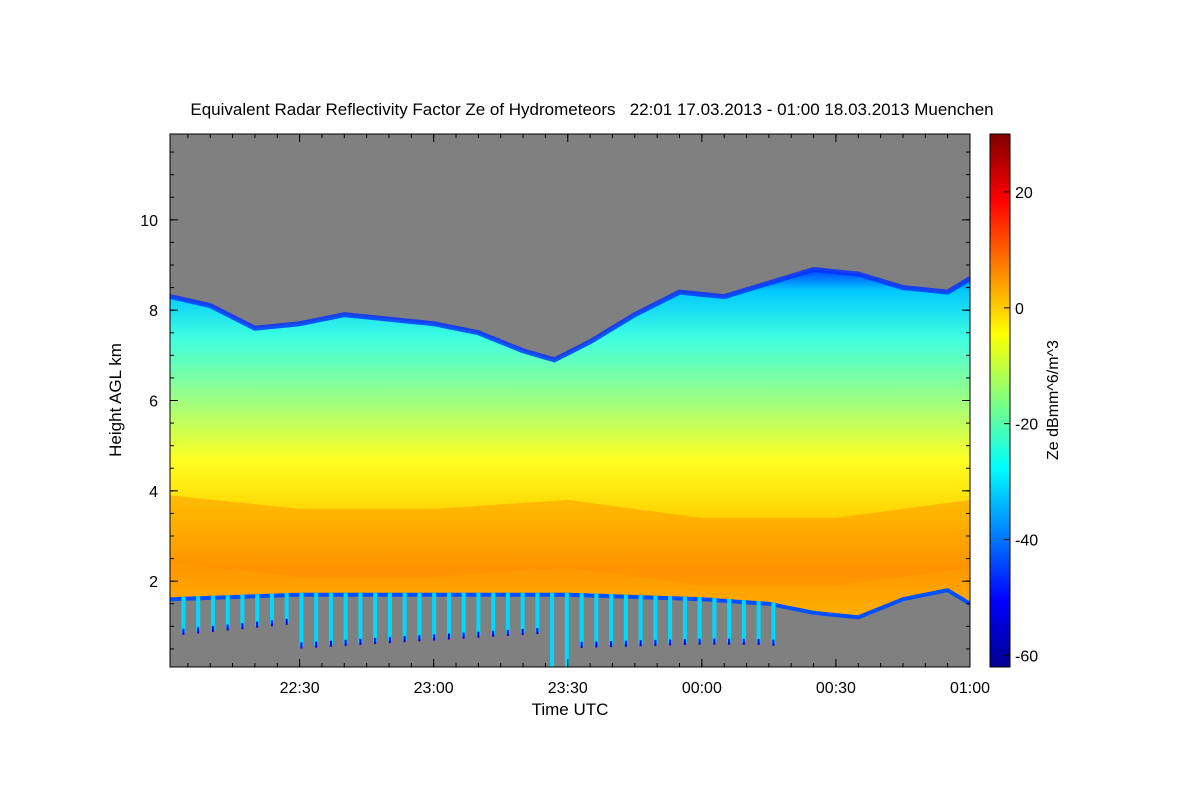 This screenshot has width=1200, height=800. I want to click on max-reflectivity-band, so click(570, 540).